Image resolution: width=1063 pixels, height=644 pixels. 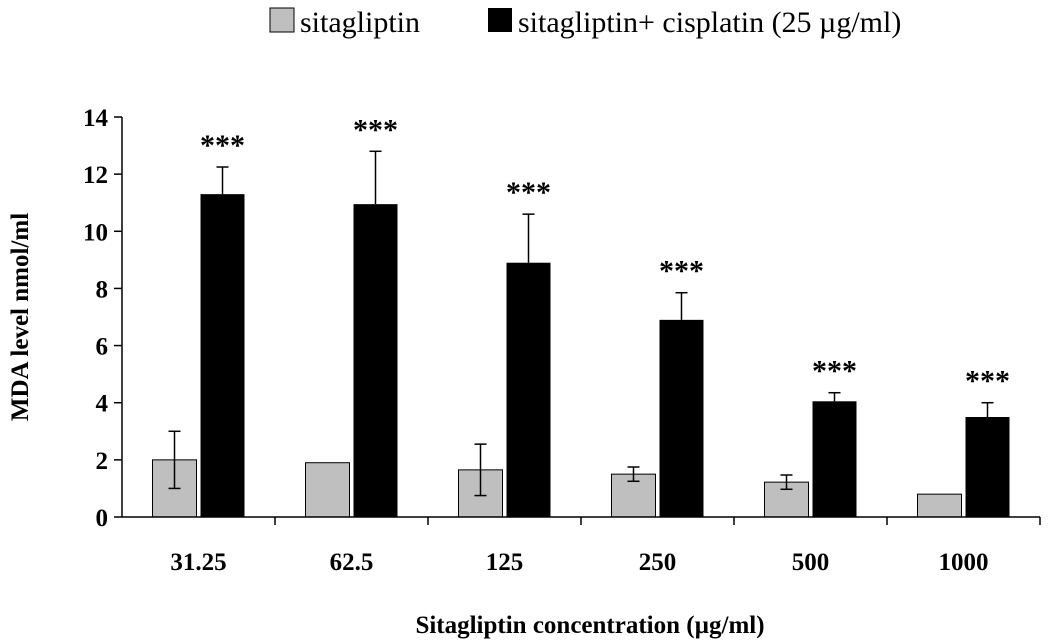 I want to click on legend-label-sitagliptin-cisplatin: sitagliptin+ cisplatin (25 µg/ml), so click(x=709, y=22).